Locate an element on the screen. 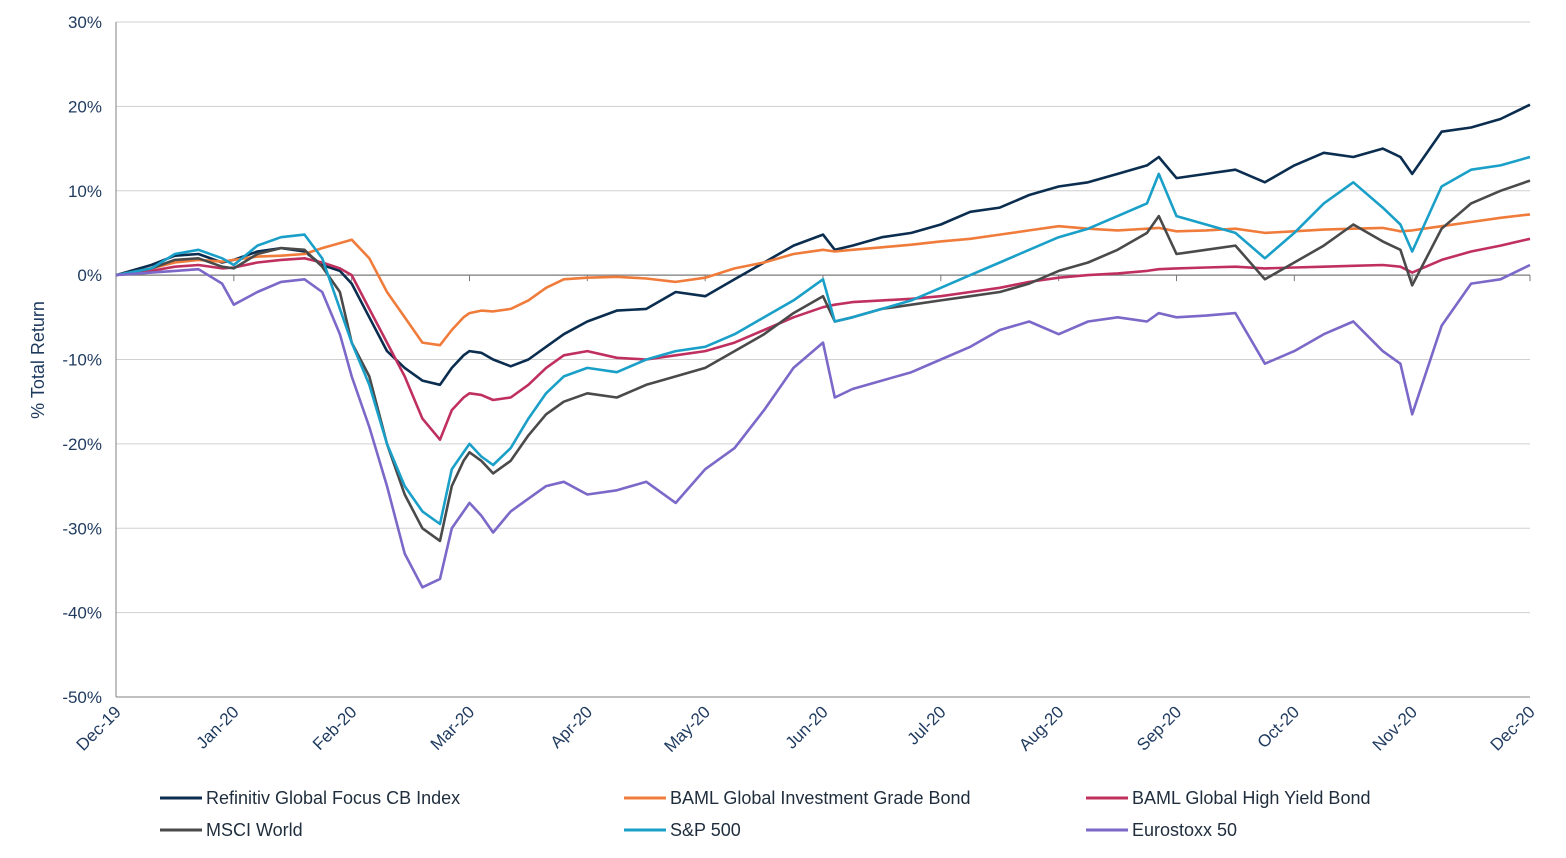 This screenshot has width=1566, height=858. x-tick-label: Dec-20 is located at coordinates (1513, 728).